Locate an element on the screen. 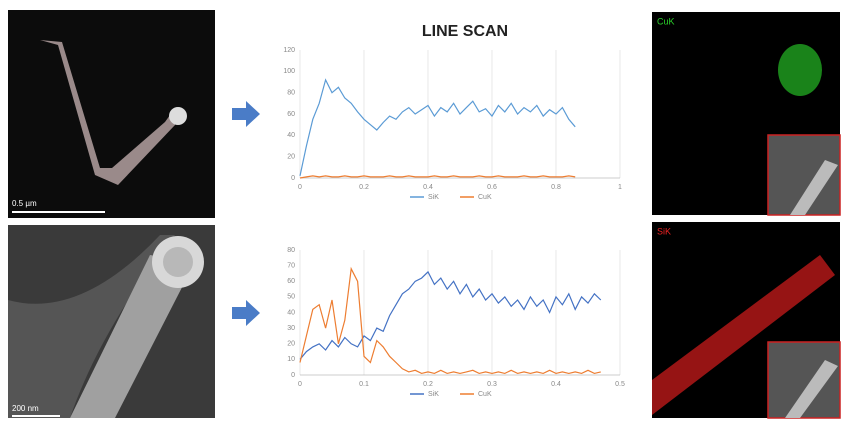 Image resolution: width=843 pixels, height=427 pixels. x-tick-label: 0.8 is located at coordinates (556, 187).